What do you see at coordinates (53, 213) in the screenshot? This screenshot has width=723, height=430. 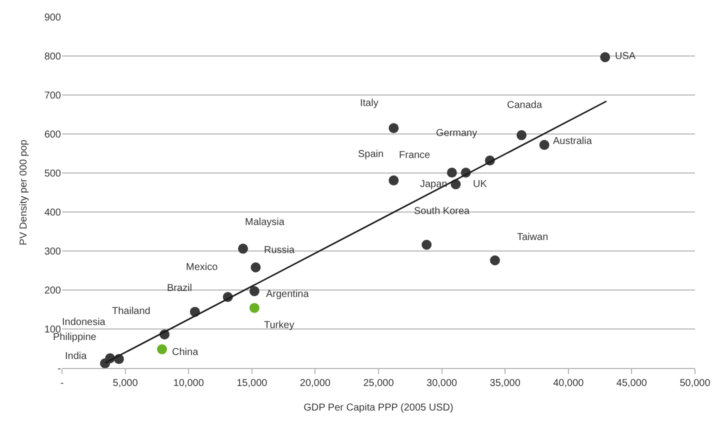 I see `y-tick-label: 400` at bounding box center [53, 213].